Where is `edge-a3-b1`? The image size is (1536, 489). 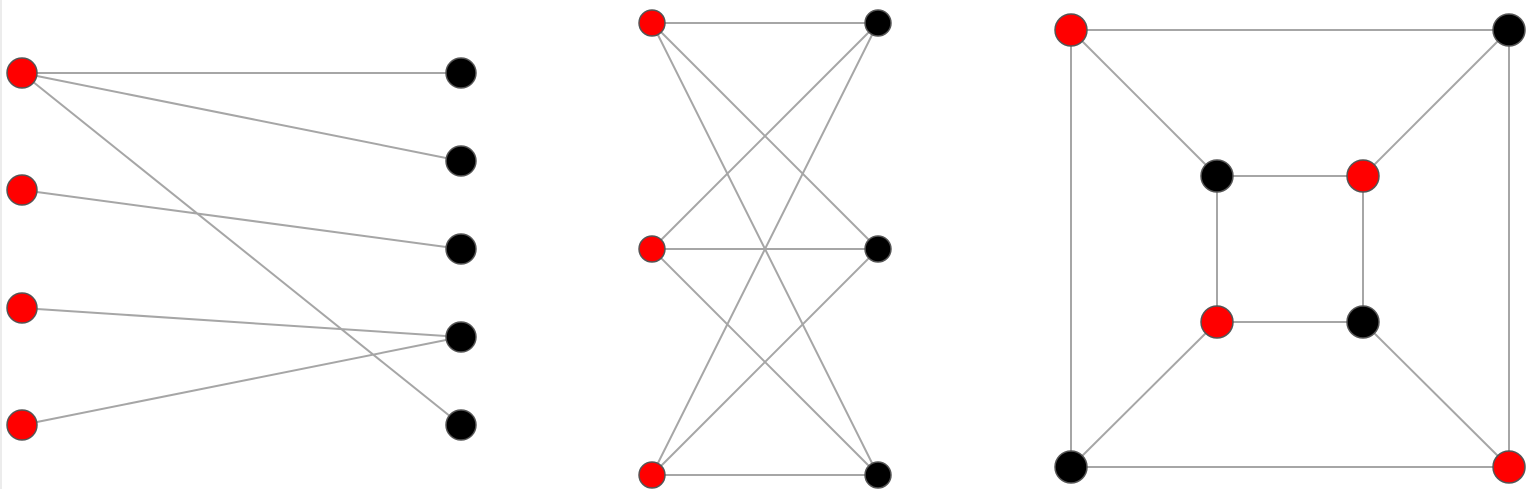 edge-a3-b1 is located at coordinates (765, 249).